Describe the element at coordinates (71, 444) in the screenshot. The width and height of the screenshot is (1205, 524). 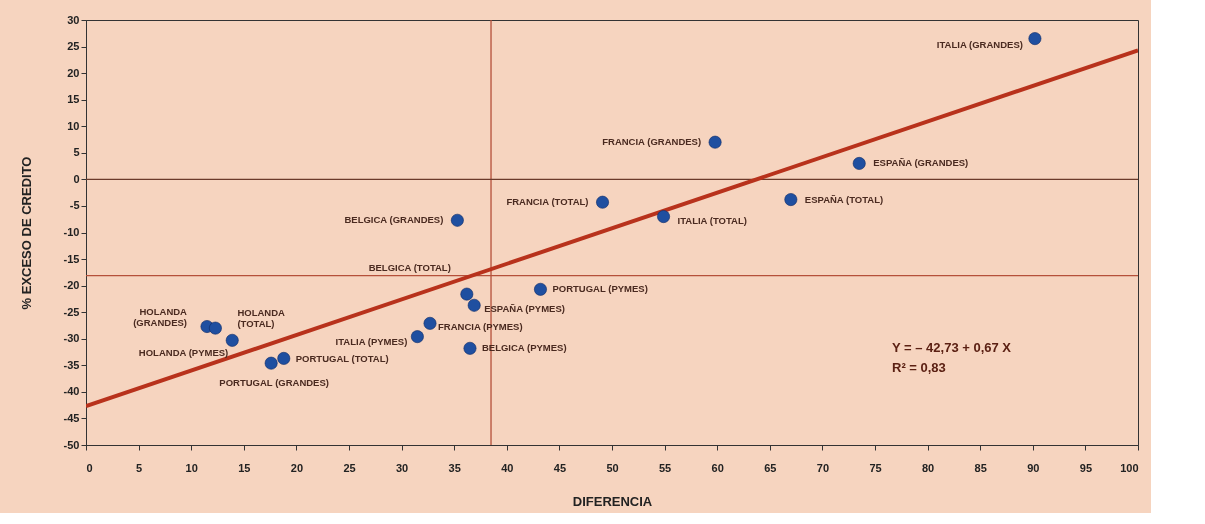
I see `y-tick-label: -50` at that location.